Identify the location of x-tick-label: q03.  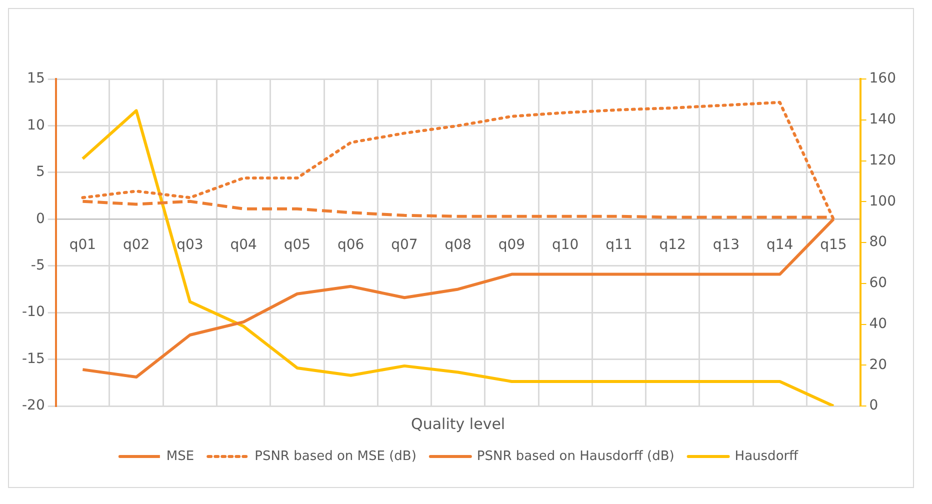
(190, 245).